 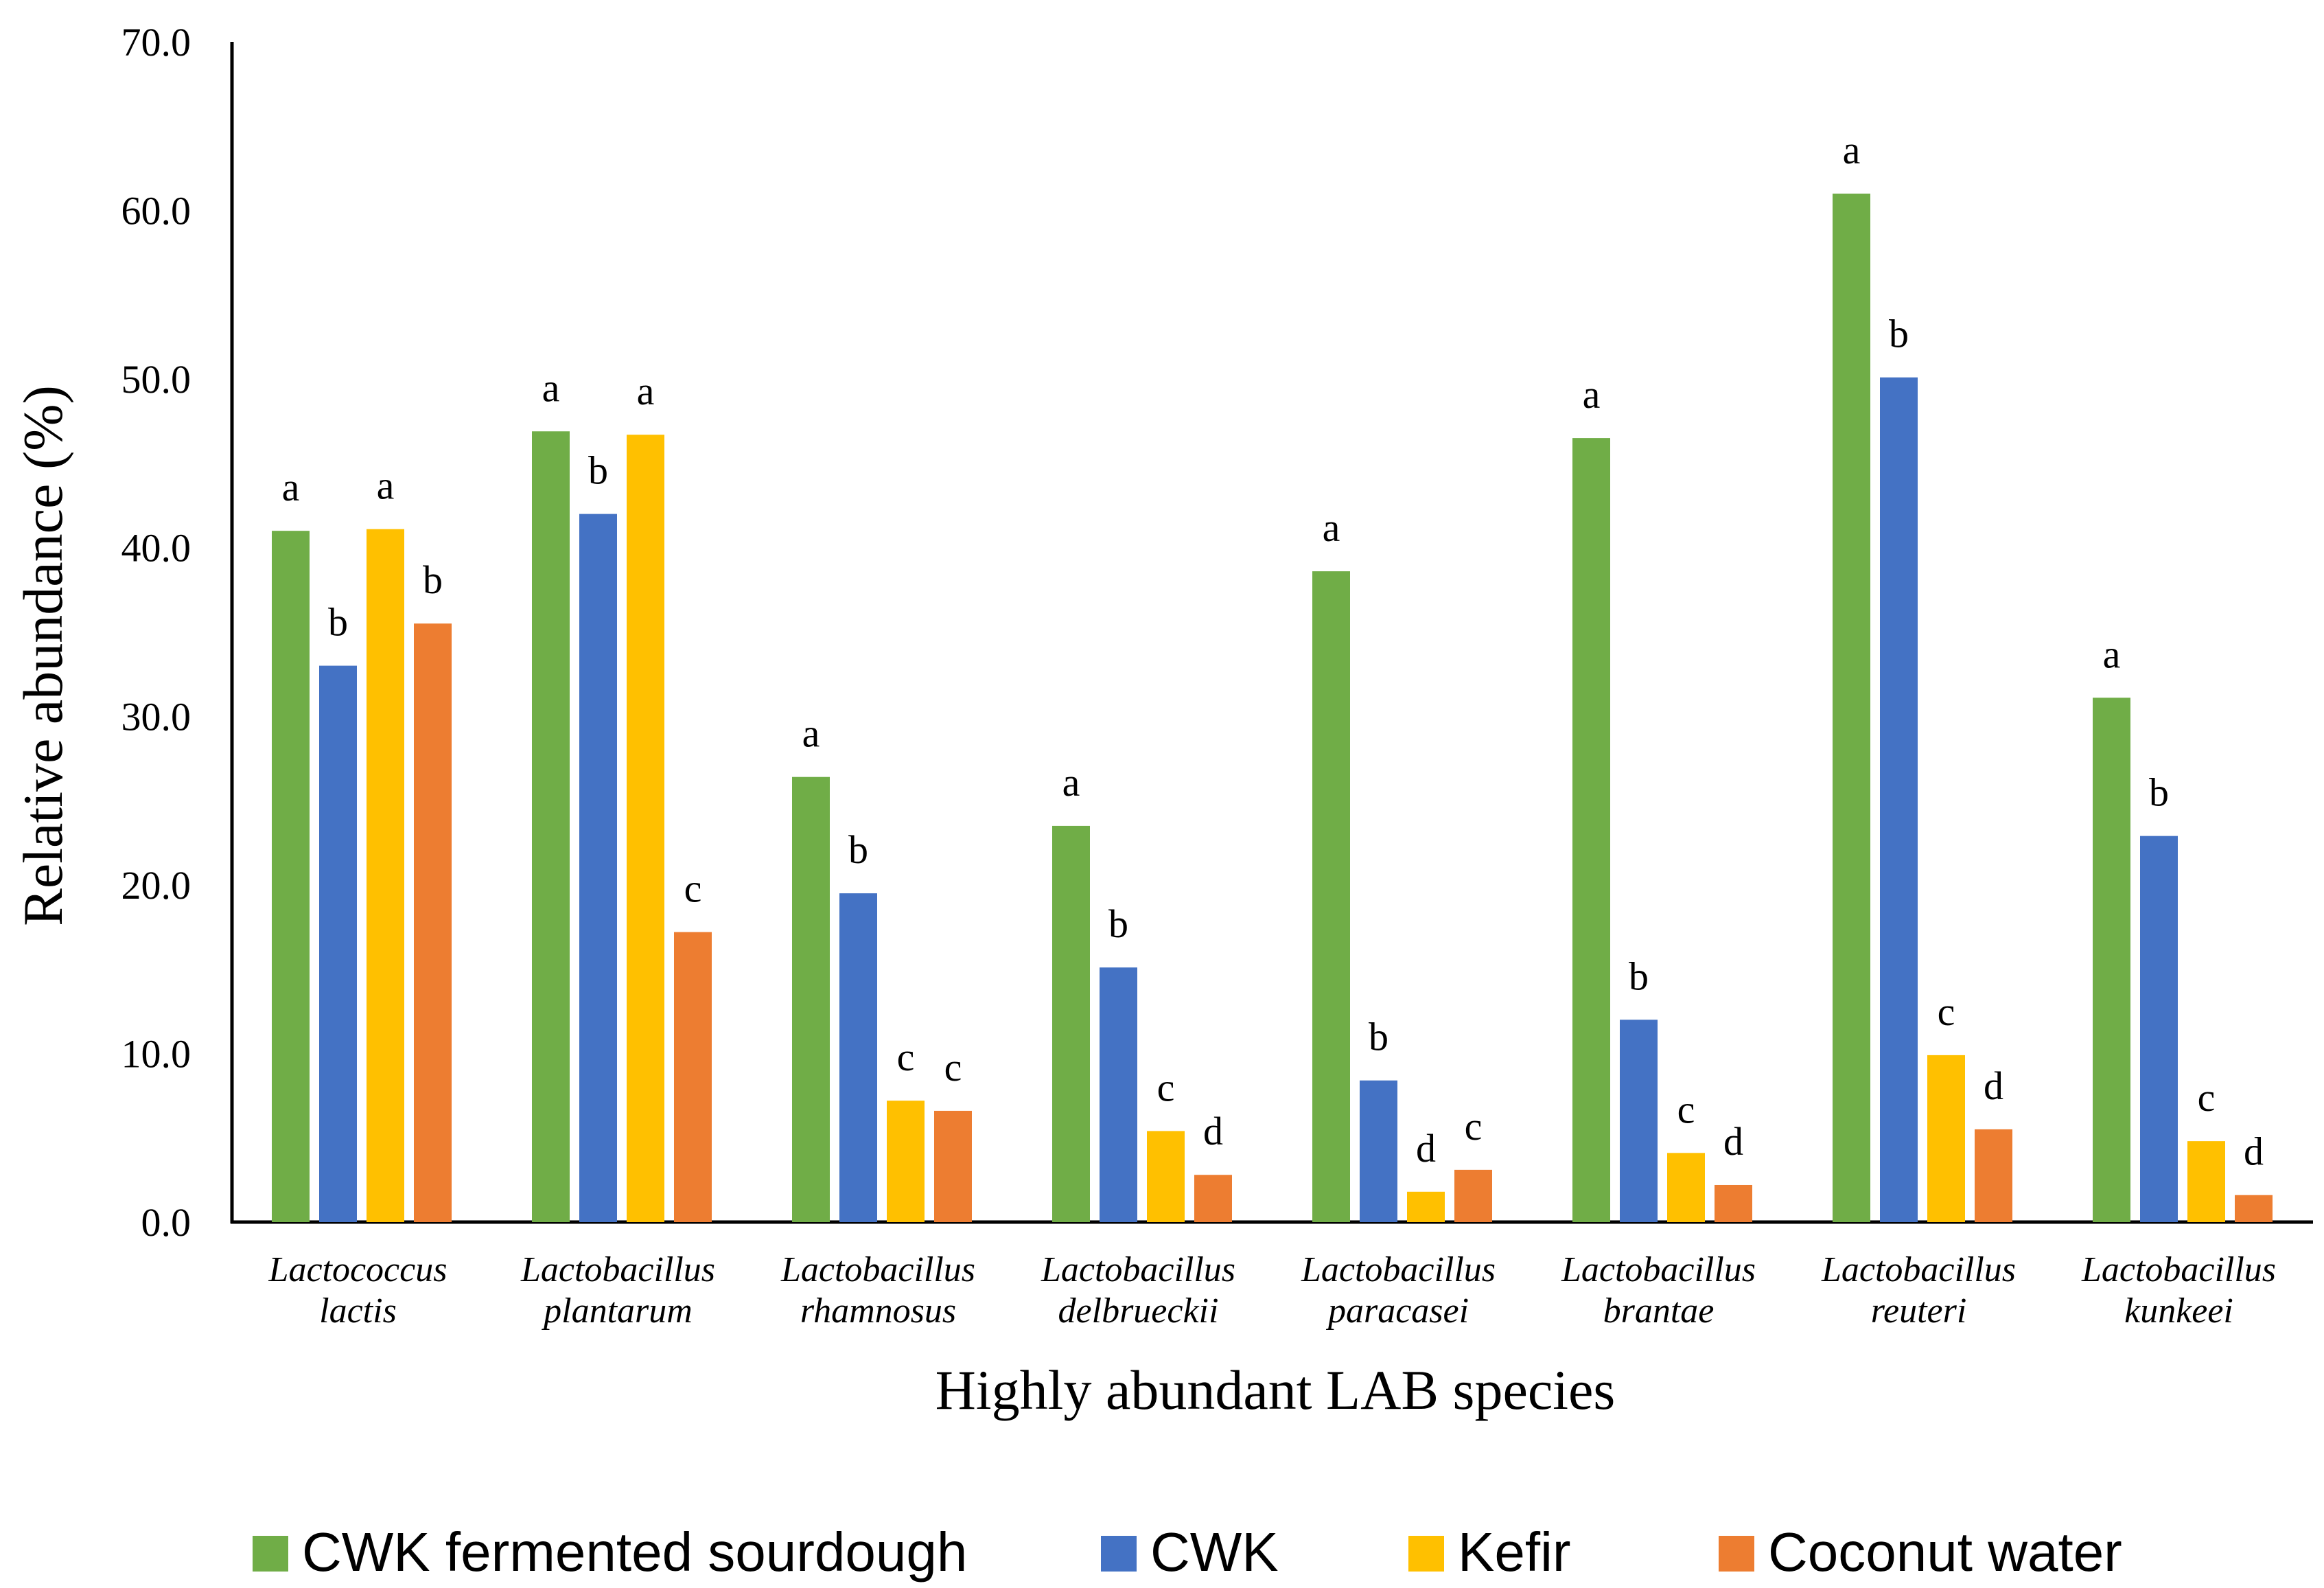 I want to click on y-tick-label: 70.0, so click(x=156, y=42).